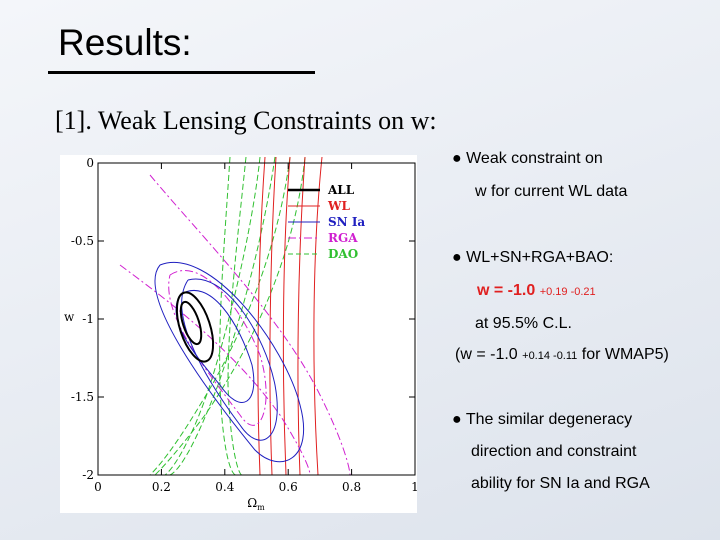  What do you see at coordinates (161, 487) in the screenshot?
I see `x-tick-label: 0.2` at bounding box center [161, 487].